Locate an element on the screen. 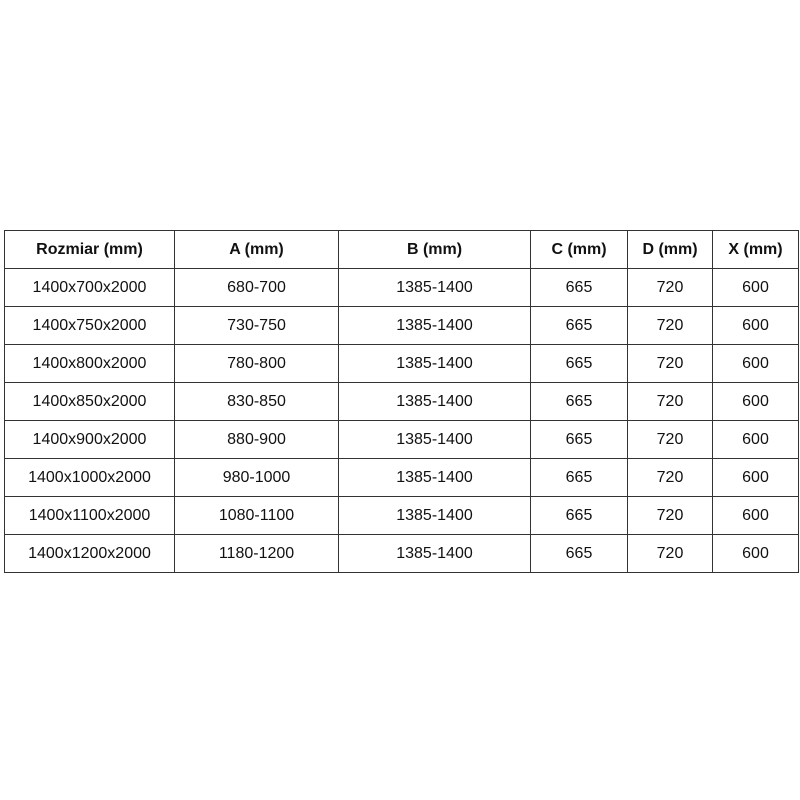 This screenshot has height=800, width=800. column-header: C (mm) is located at coordinates (579, 249).